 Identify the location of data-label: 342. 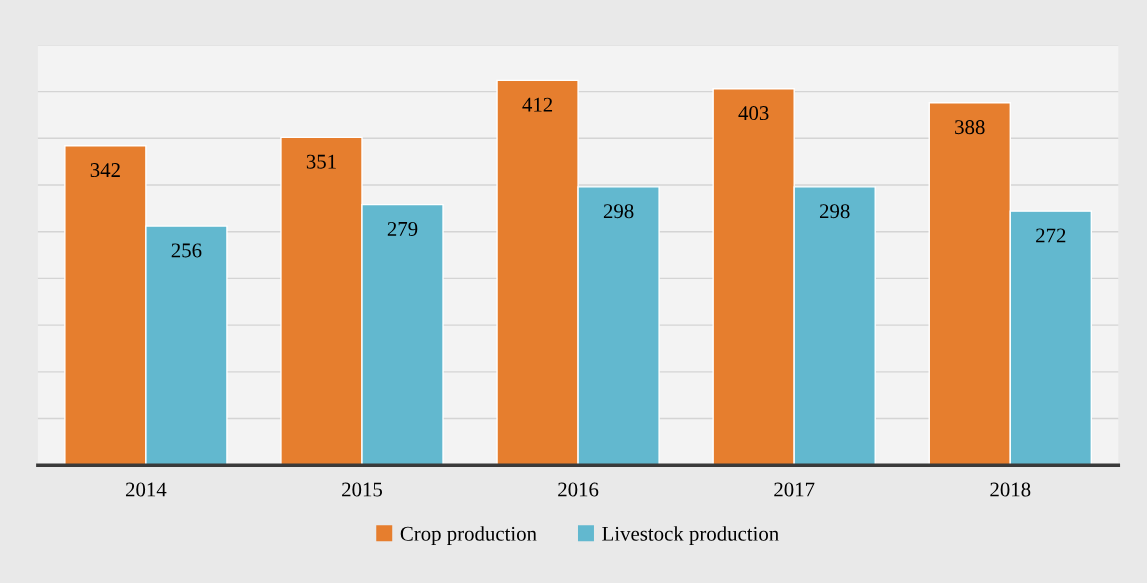
(105, 170).